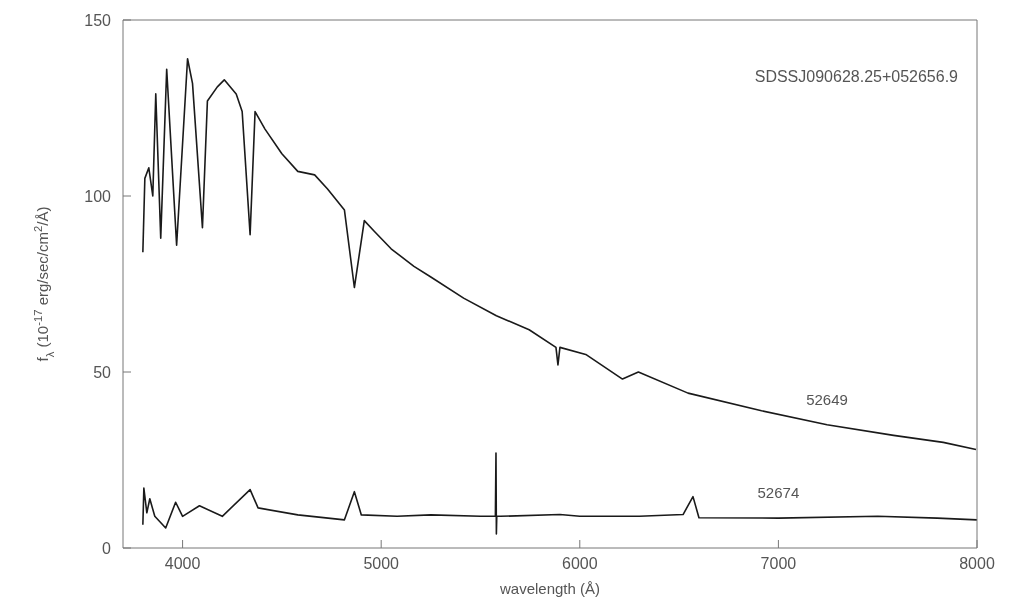  Describe the element at coordinates (182, 564) in the screenshot. I see `x-tick-label: 4000` at that location.